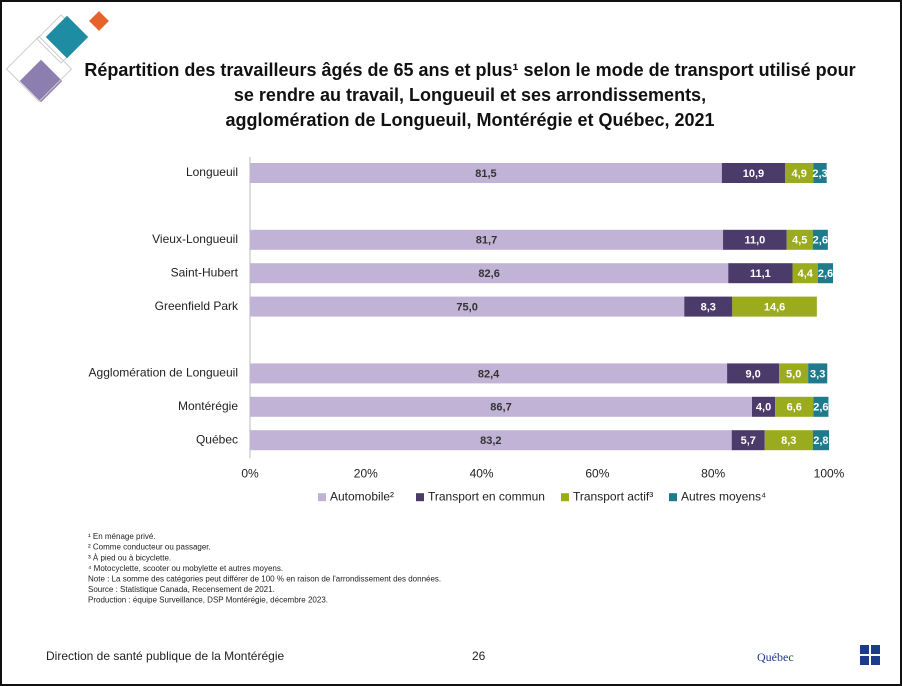 This screenshot has width=902, height=686. I want to click on y-tick-label: Agglomération de Longueuil, so click(163, 373).